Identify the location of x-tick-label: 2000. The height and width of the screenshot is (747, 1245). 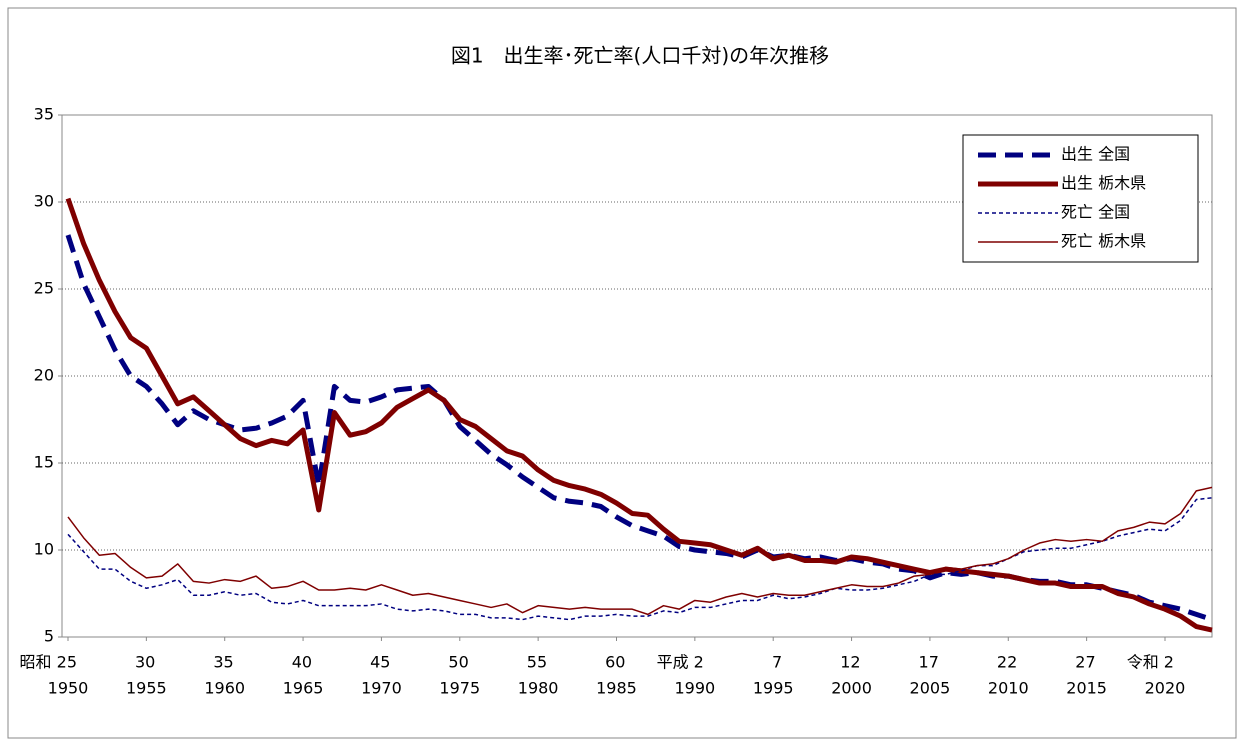
(851, 688).